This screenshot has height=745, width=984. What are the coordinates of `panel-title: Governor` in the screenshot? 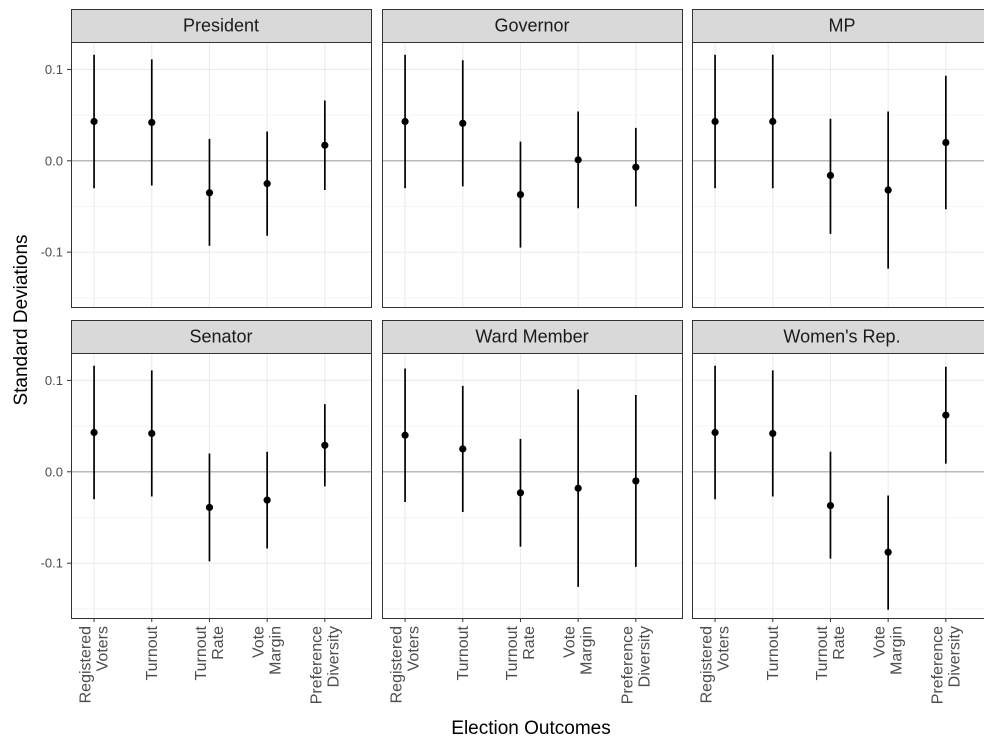 It's located at (531, 26).